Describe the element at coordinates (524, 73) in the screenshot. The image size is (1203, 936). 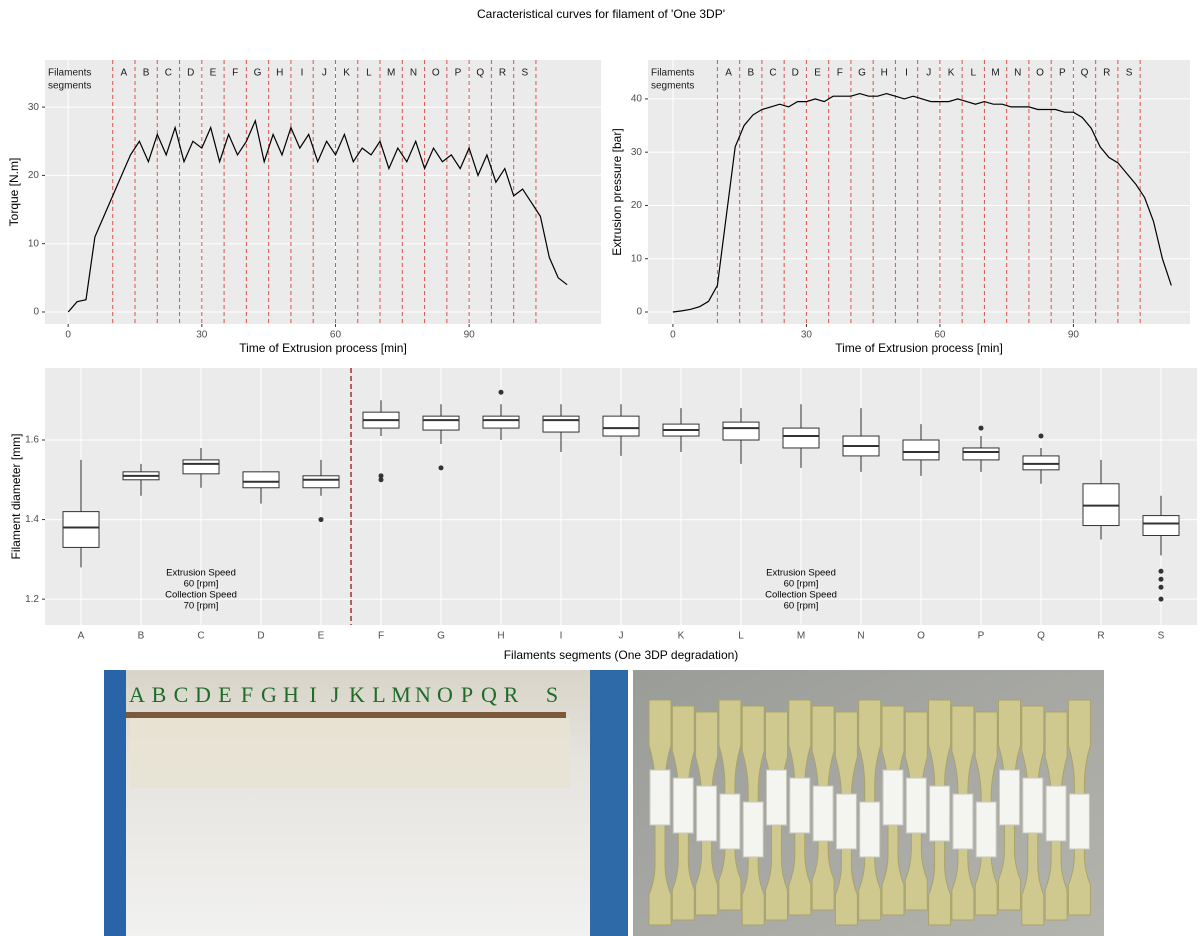
I see `segment-label: S` at that location.